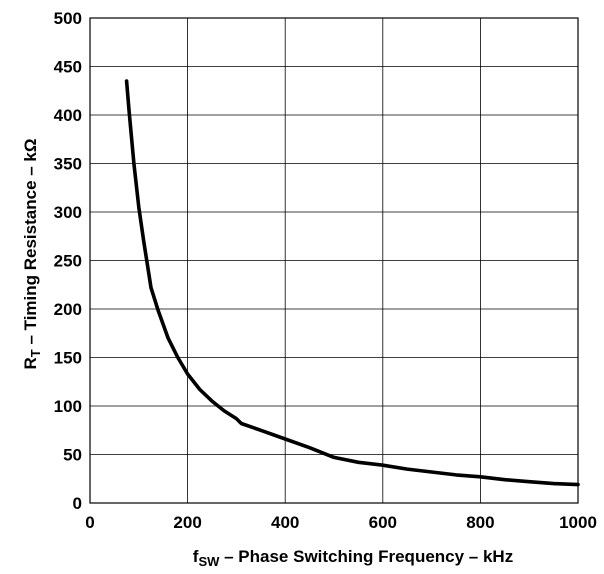 The width and height of the screenshot is (604, 574). Describe the element at coordinates (578, 522) in the screenshot. I see `x-tick-label: 1000` at that location.